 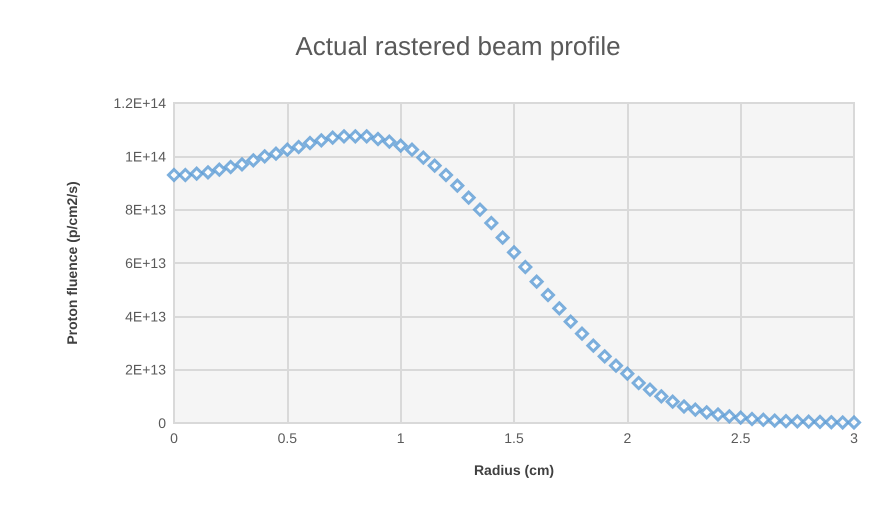 I want to click on y-axis-title: Proton fluence (p/cm2/s), so click(x=72, y=263).